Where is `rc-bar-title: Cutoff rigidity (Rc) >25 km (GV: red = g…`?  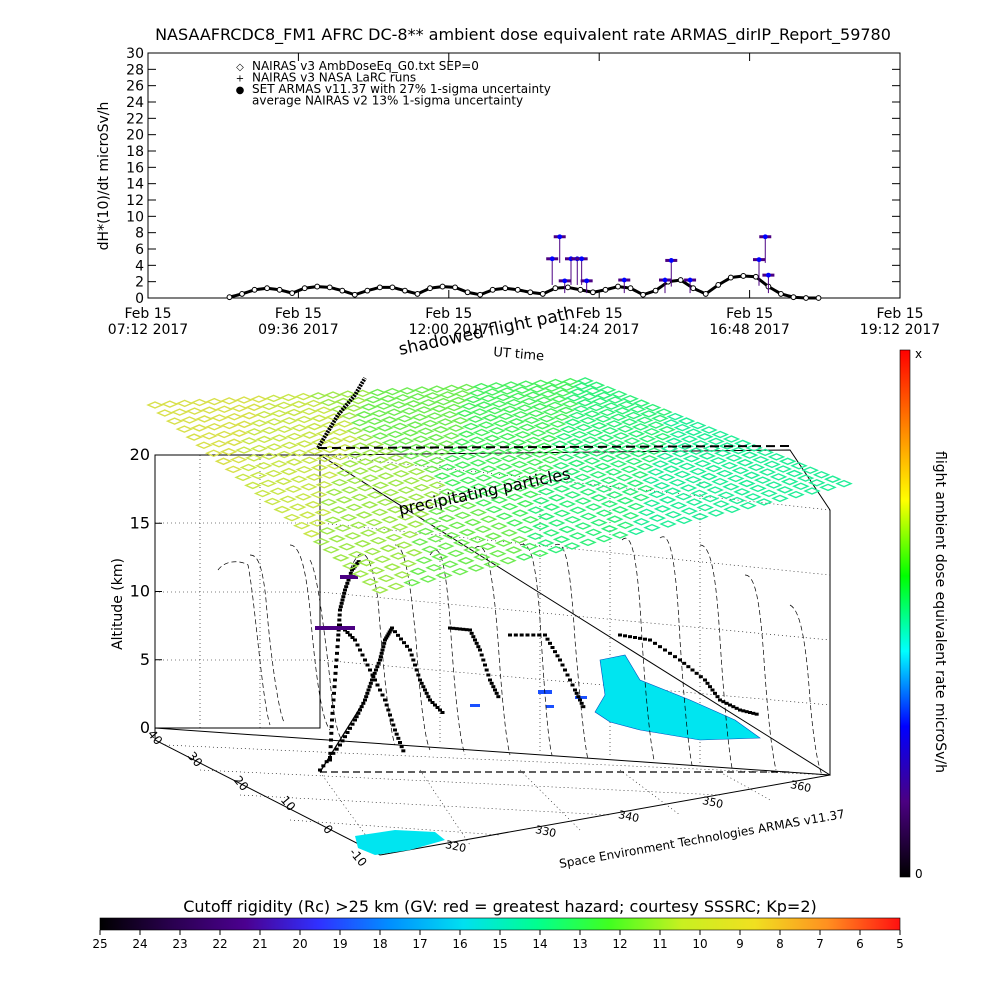 rc-bar-title: Cutoff rigidity (Rc) >25 km (GV: red = g… is located at coordinates (500, 906).